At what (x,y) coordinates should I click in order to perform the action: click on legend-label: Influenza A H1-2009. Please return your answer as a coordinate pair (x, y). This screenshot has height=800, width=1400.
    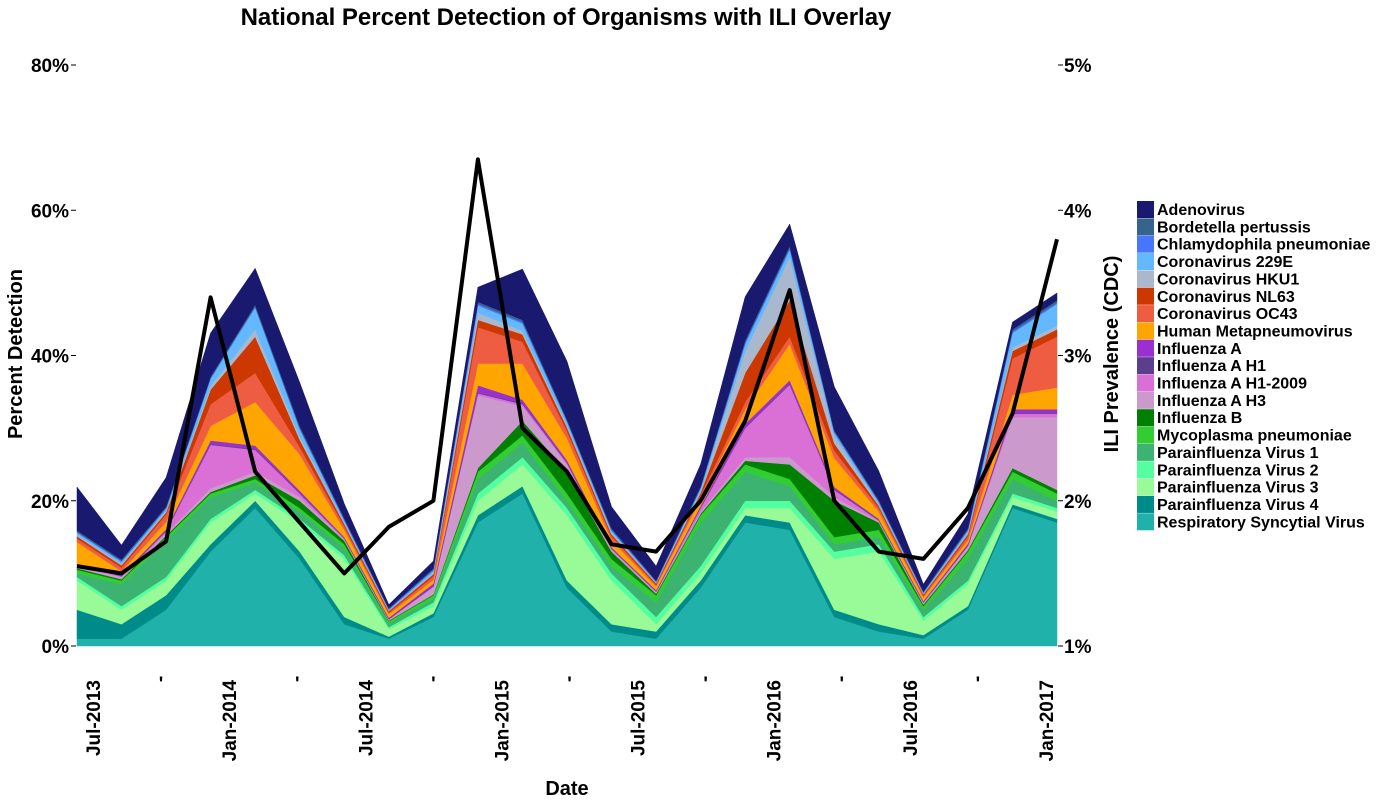
    Looking at the image, I should click on (1232, 384).